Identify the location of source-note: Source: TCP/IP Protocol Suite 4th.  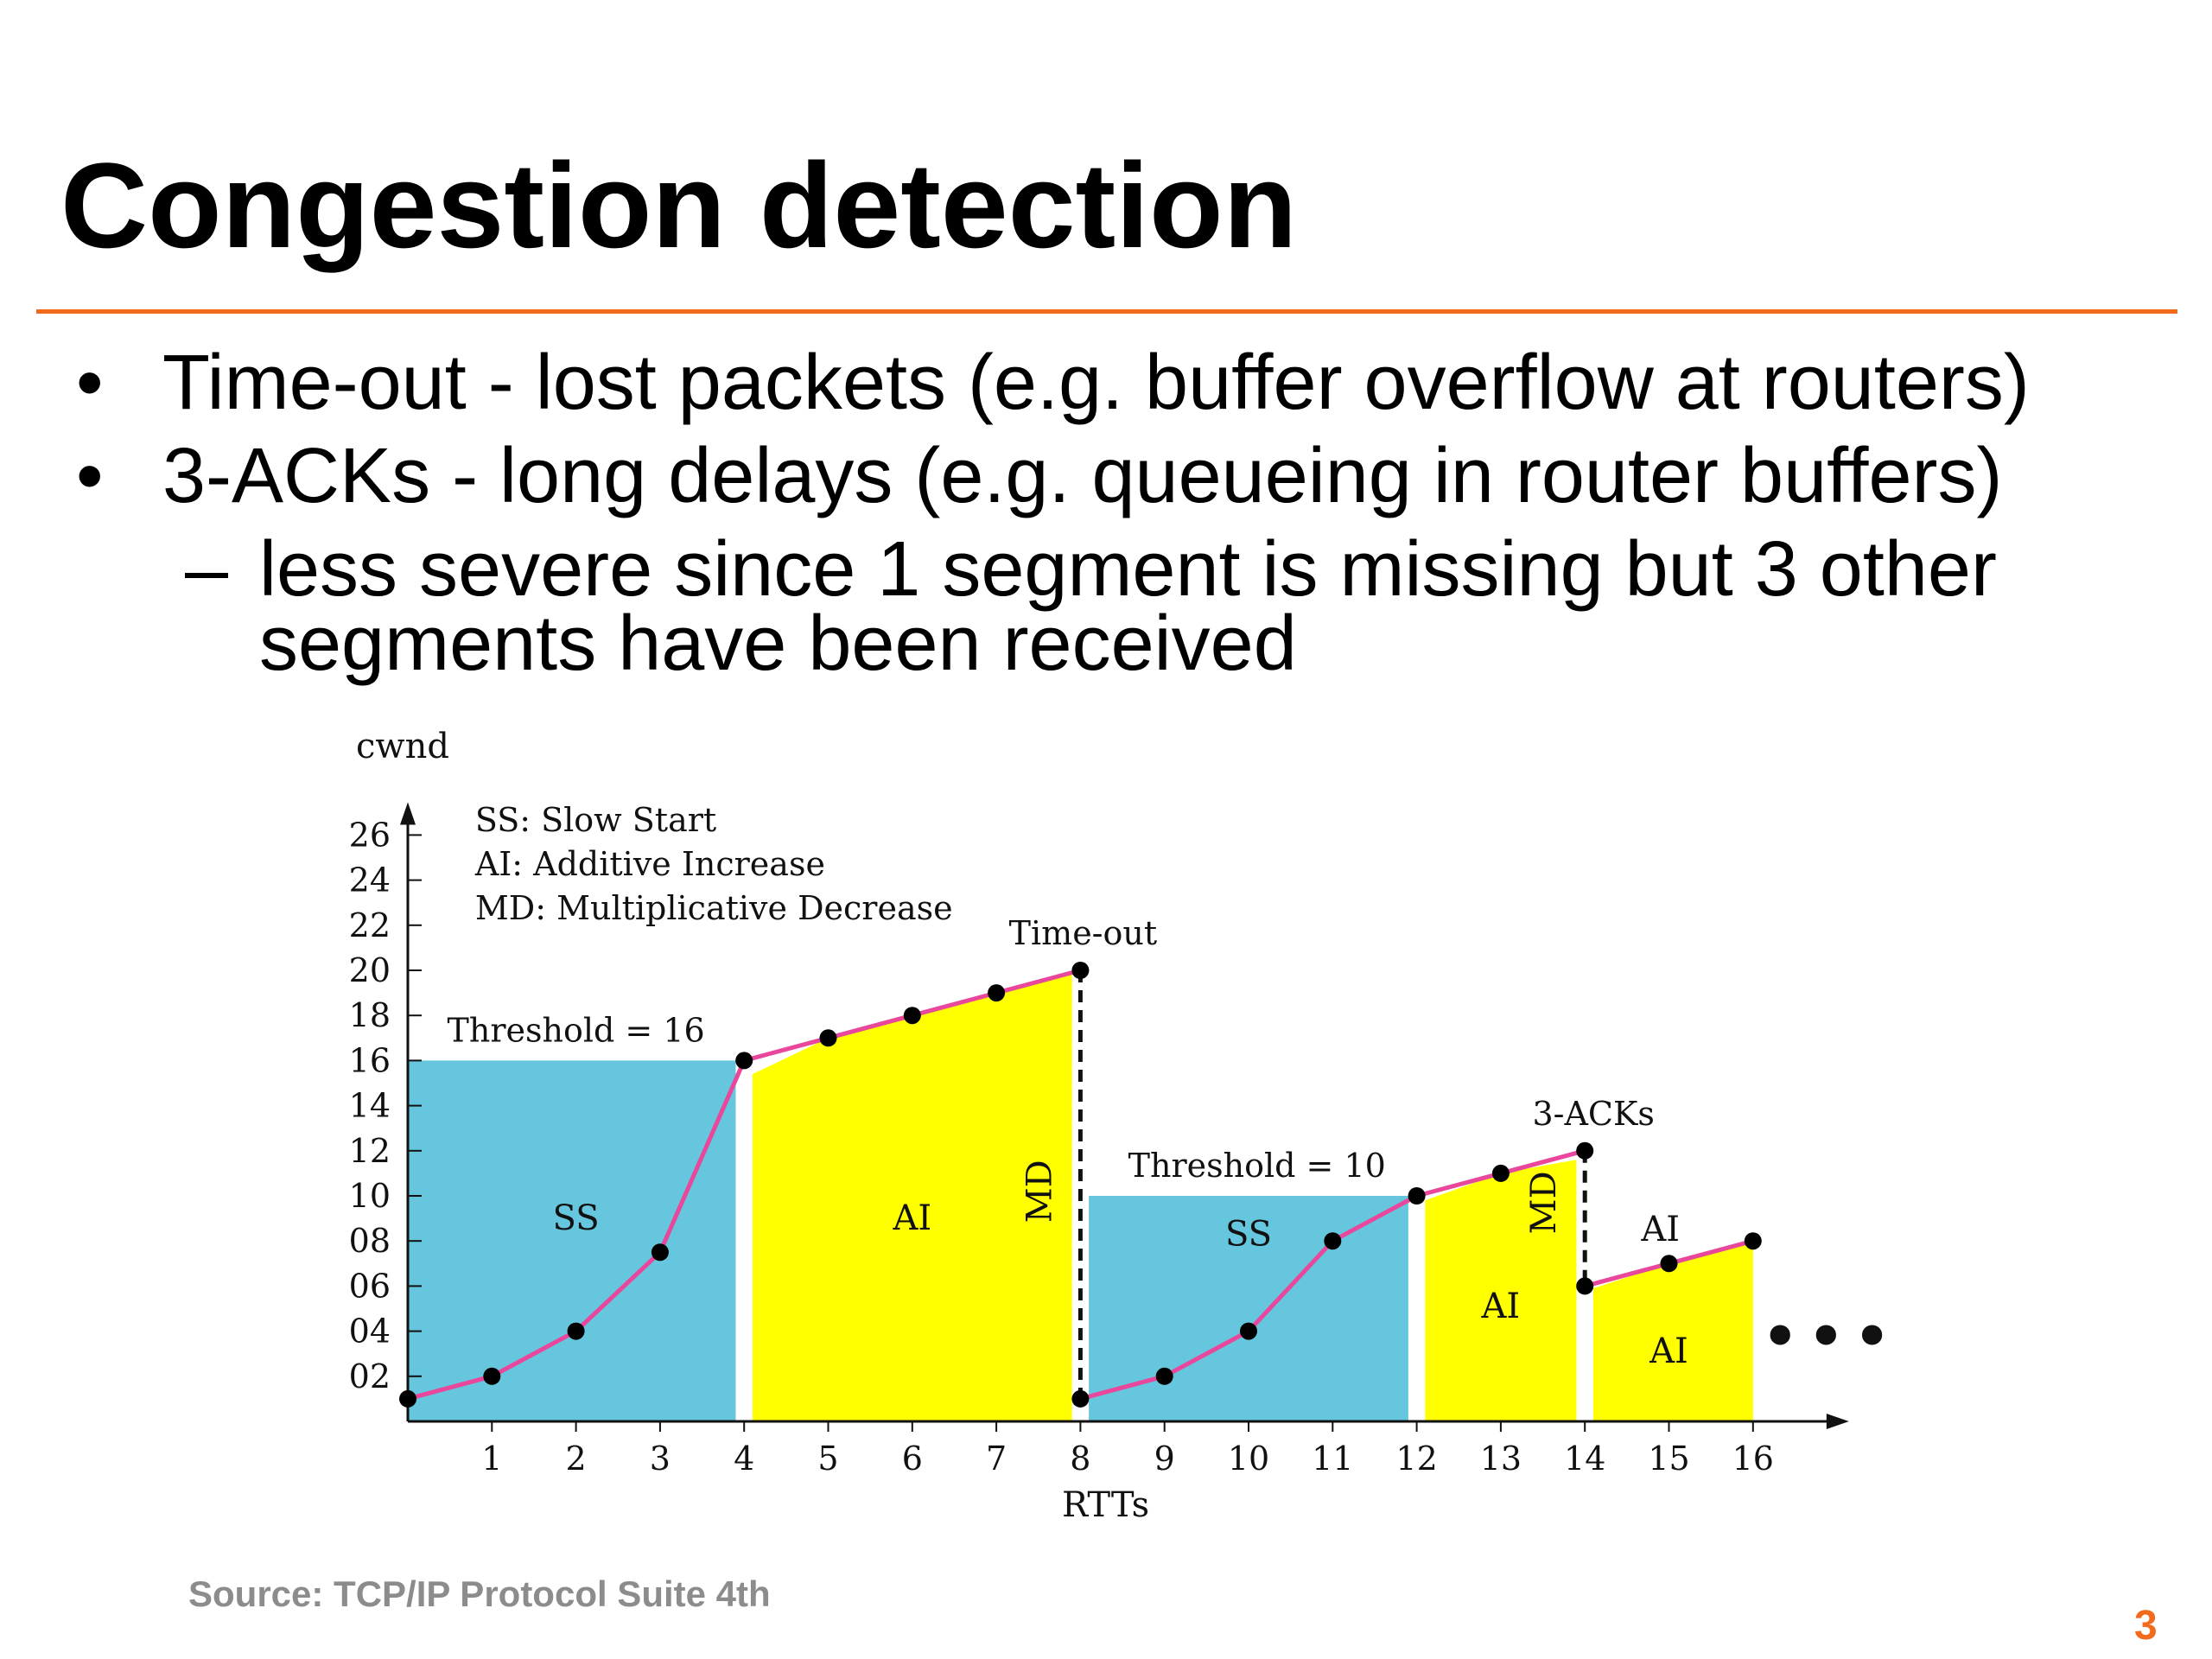
(479, 1593).